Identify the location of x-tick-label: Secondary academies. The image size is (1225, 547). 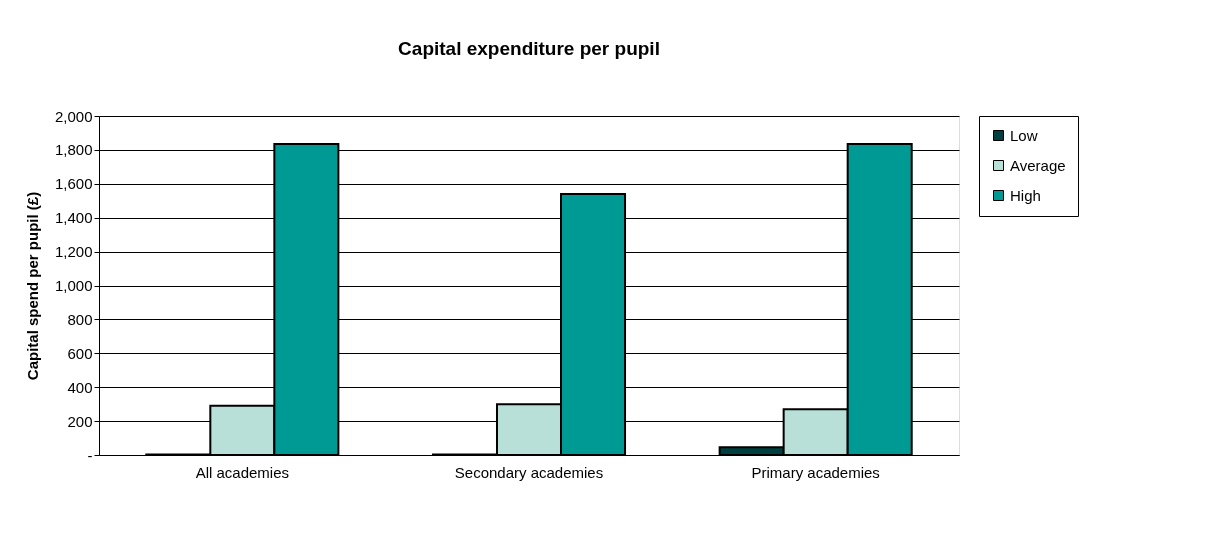
(529, 472).